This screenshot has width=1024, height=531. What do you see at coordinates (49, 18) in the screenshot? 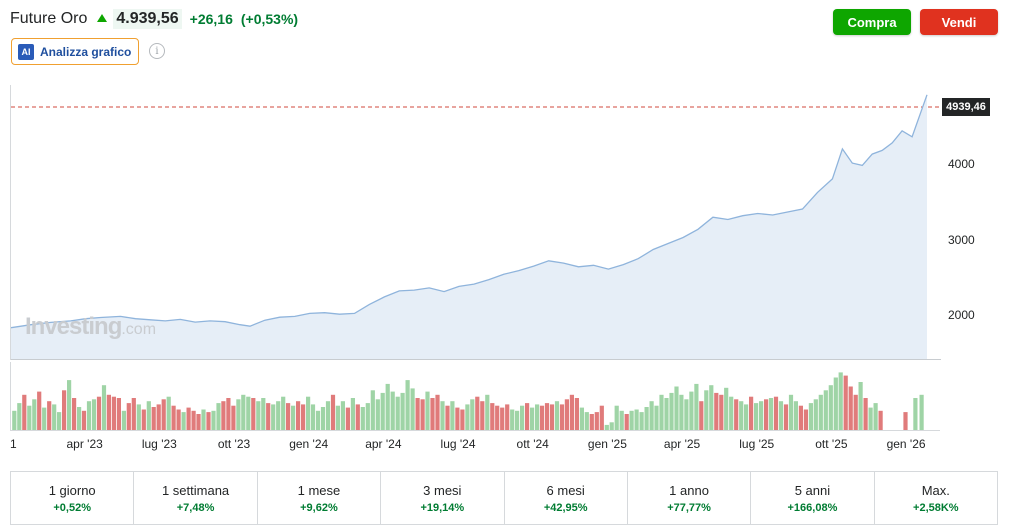
I see `instrument-title: Future Oro` at bounding box center [49, 18].